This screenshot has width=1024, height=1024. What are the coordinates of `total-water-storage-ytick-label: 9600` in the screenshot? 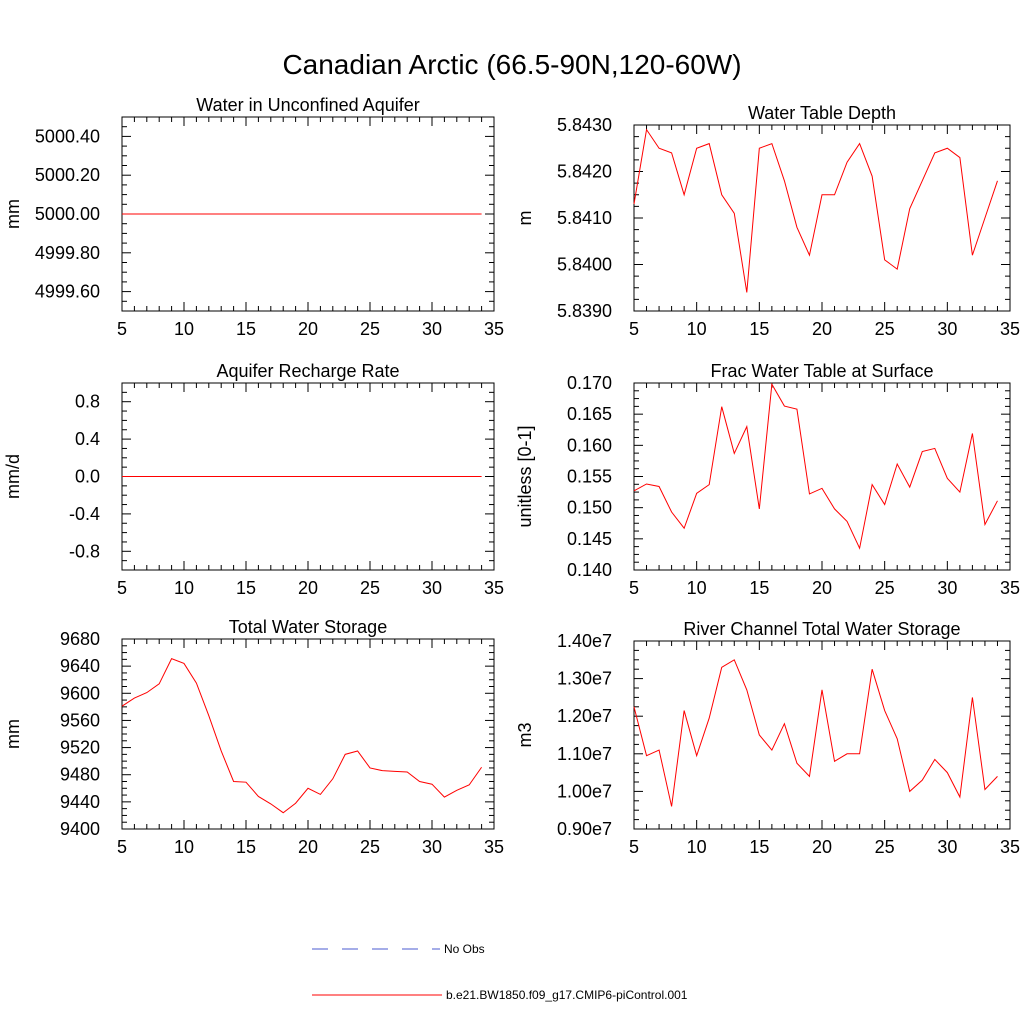 It's located at (80, 693).